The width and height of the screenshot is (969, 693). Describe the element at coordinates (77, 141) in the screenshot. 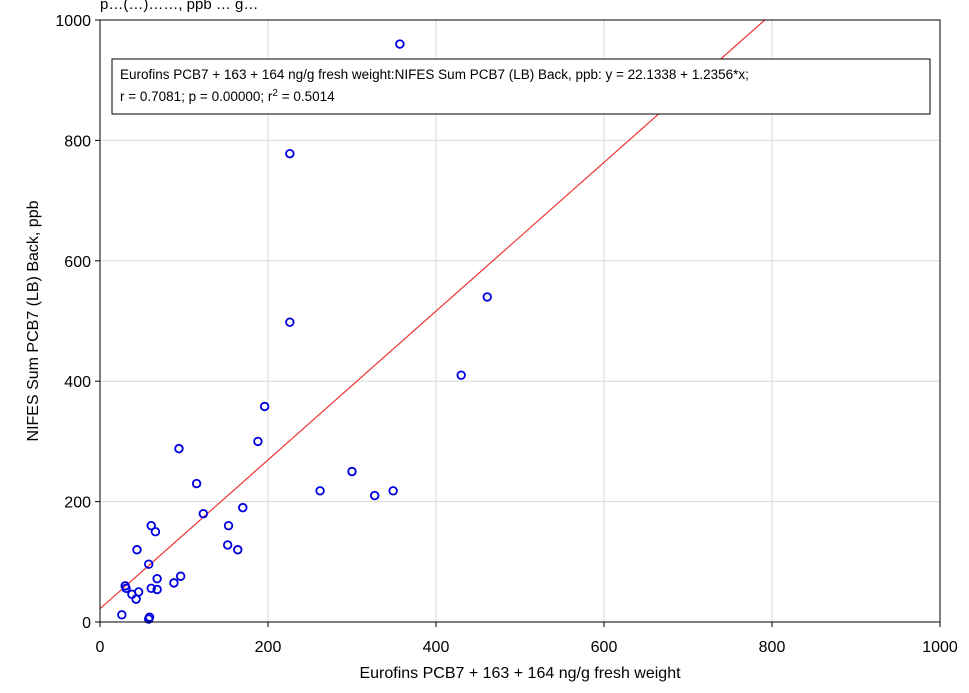

I see `y-tick-label: 800` at that location.